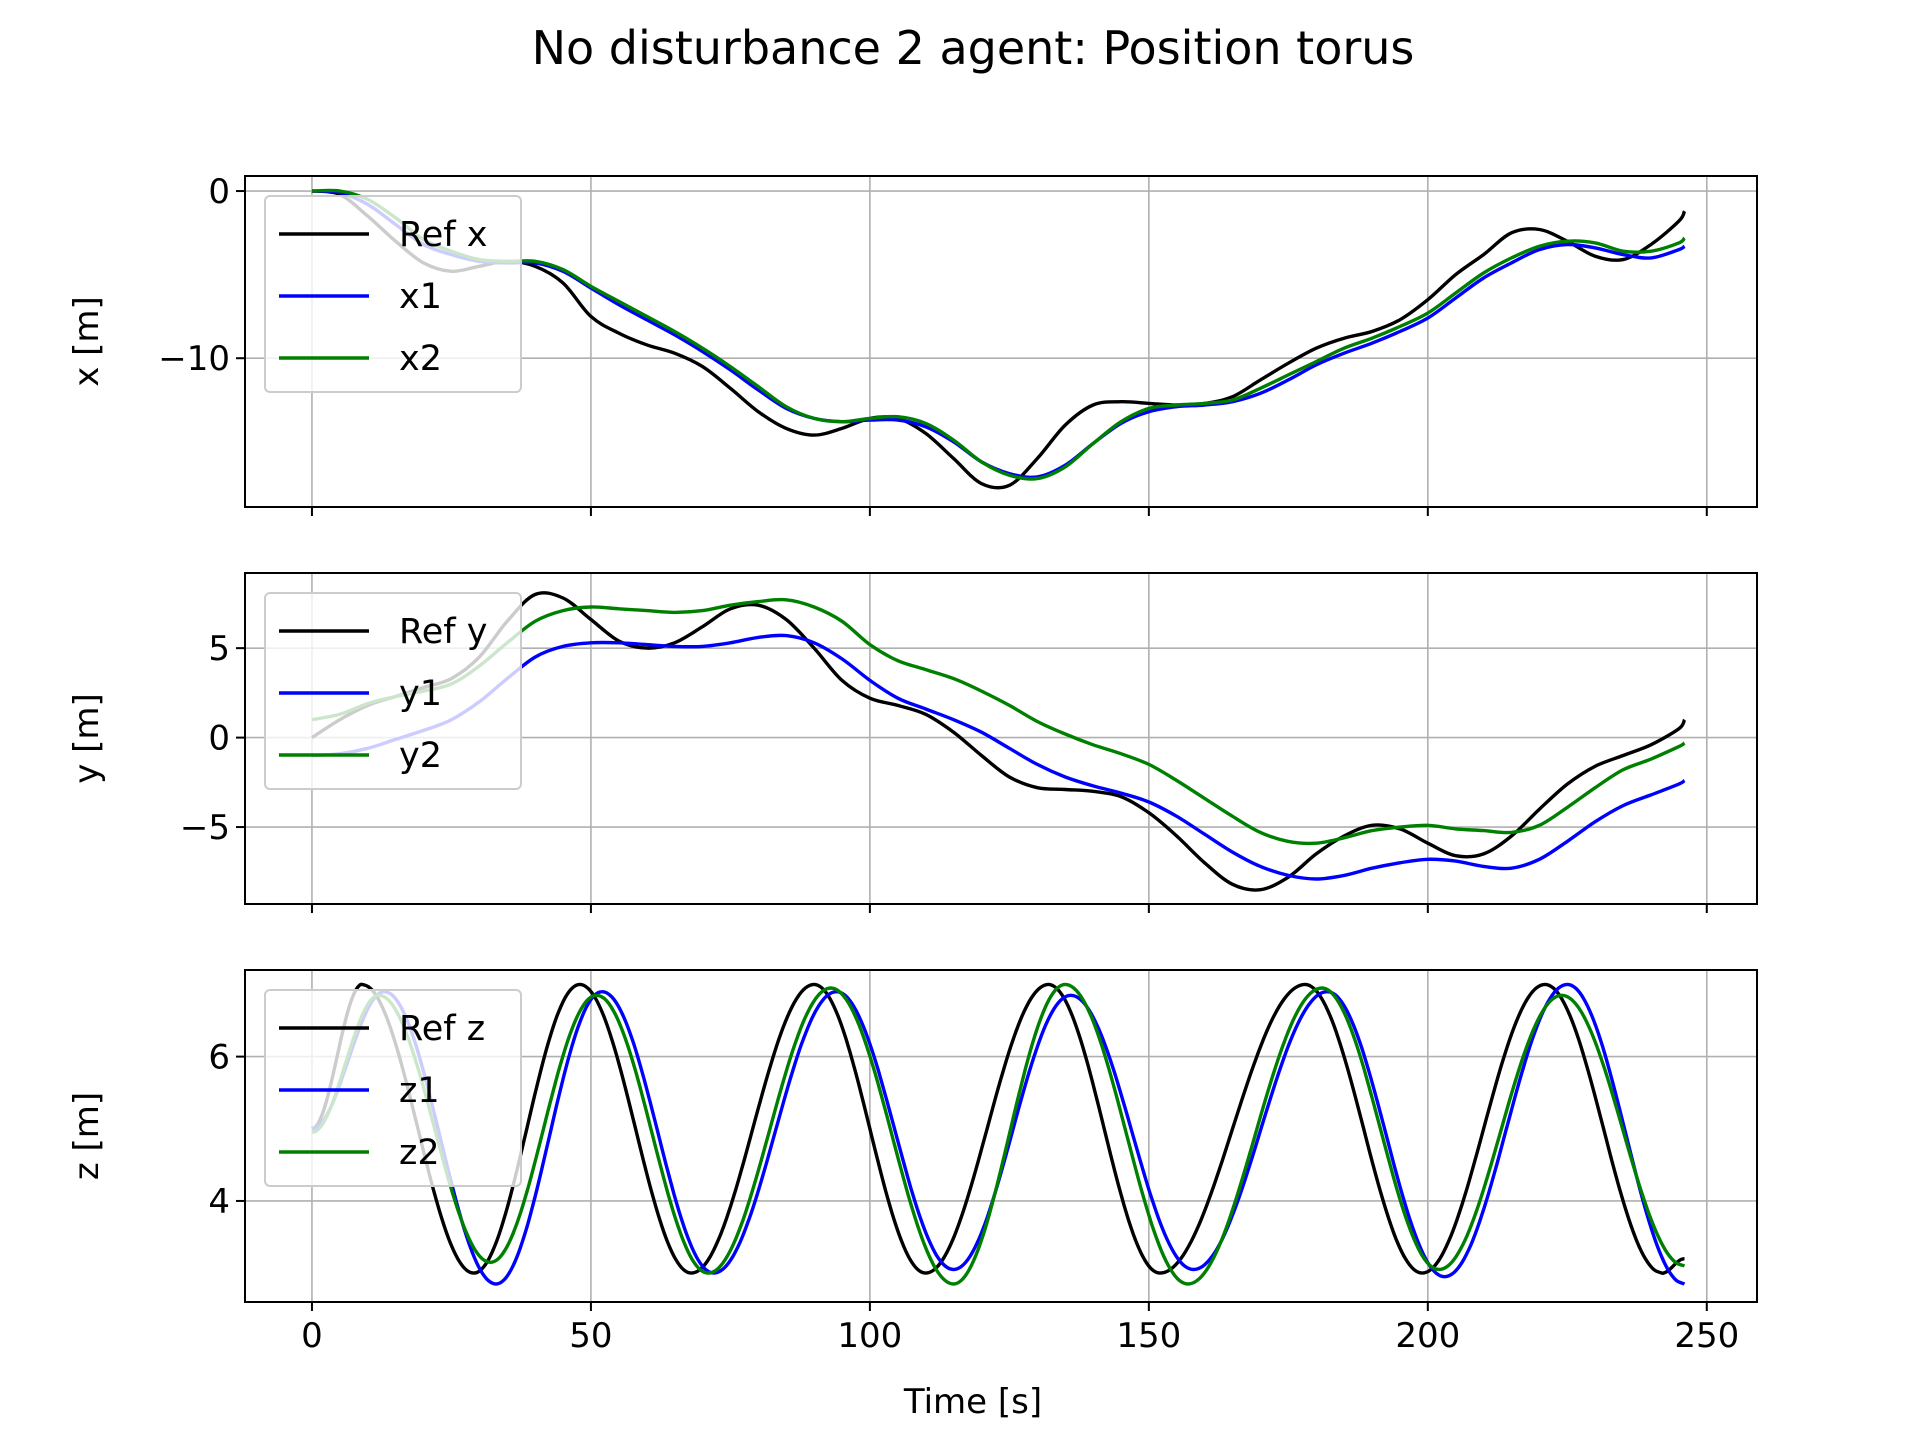 This screenshot has height=1440, width=1920. Describe the element at coordinates (443, 235) in the screenshot. I see `legend-label: Ref x` at that location.